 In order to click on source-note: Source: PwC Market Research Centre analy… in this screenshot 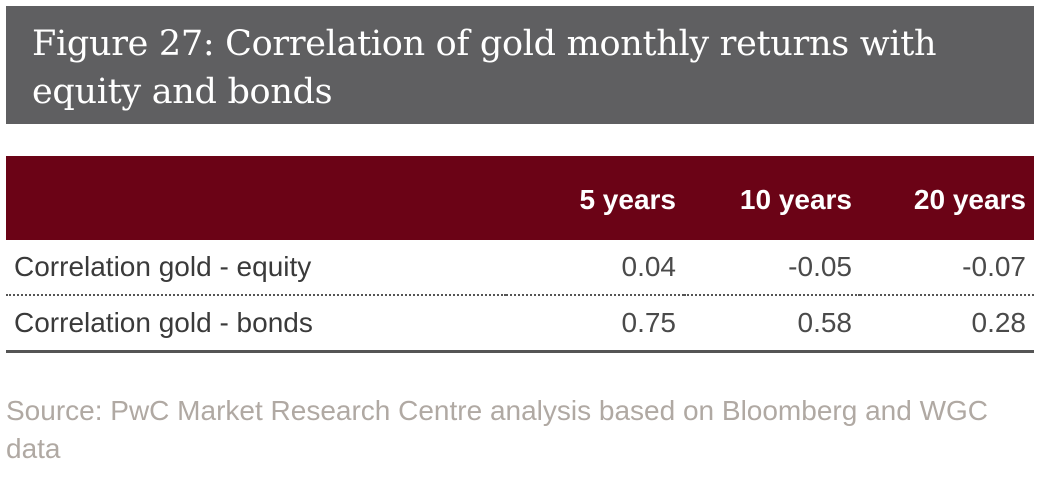, I will do `click(497, 429)`.